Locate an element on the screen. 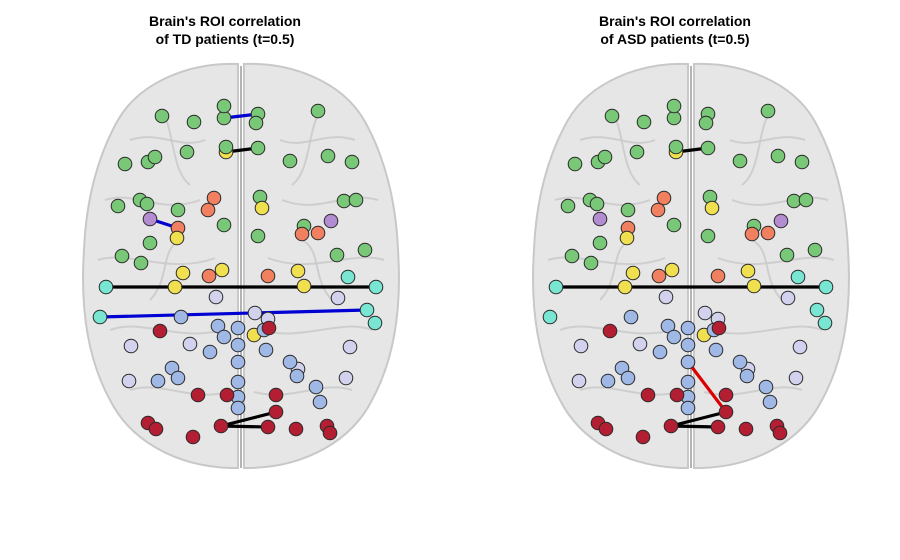 The height and width of the screenshot is (560, 900). asd-title-line2: of ASD patients (t=0.5) is located at coordinates (675, 39).